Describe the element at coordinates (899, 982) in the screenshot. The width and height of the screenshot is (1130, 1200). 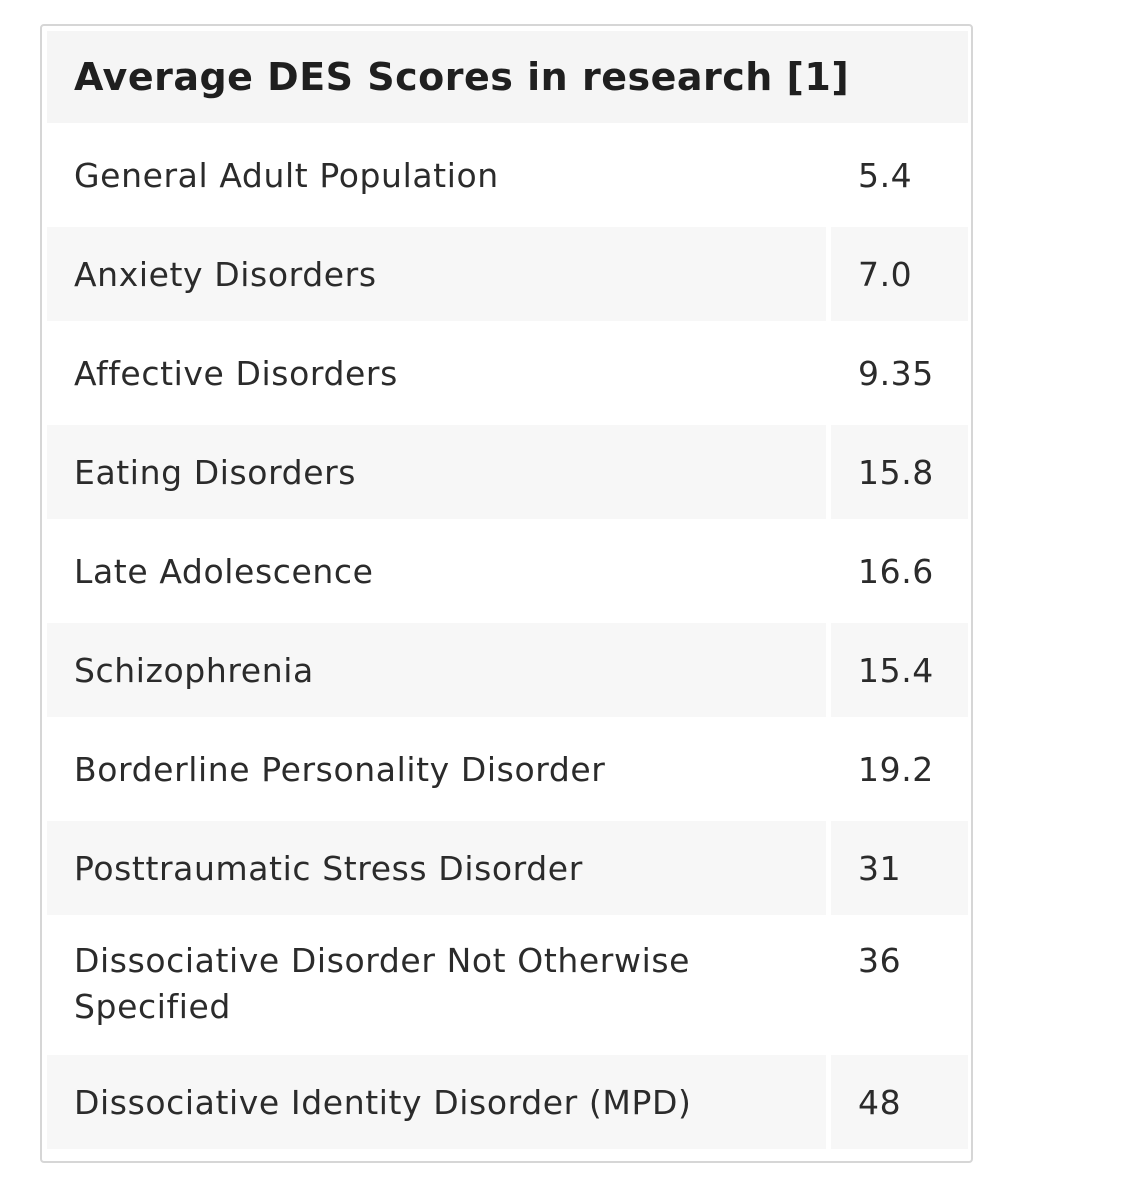
I see `score-value: 36` at that location.